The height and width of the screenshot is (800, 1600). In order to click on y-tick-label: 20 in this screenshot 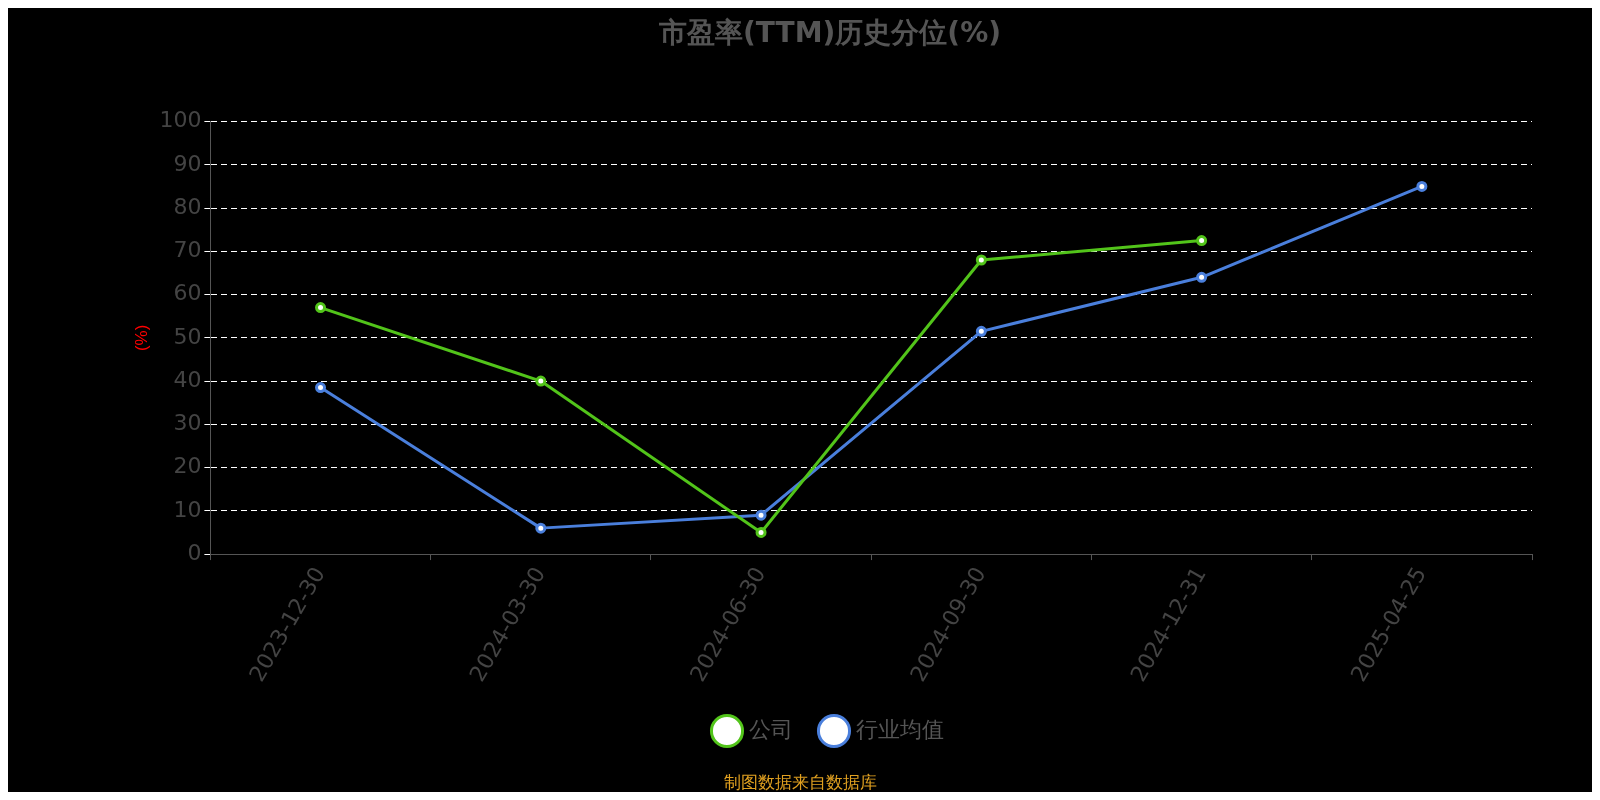, I will do `click(187, 466)`.